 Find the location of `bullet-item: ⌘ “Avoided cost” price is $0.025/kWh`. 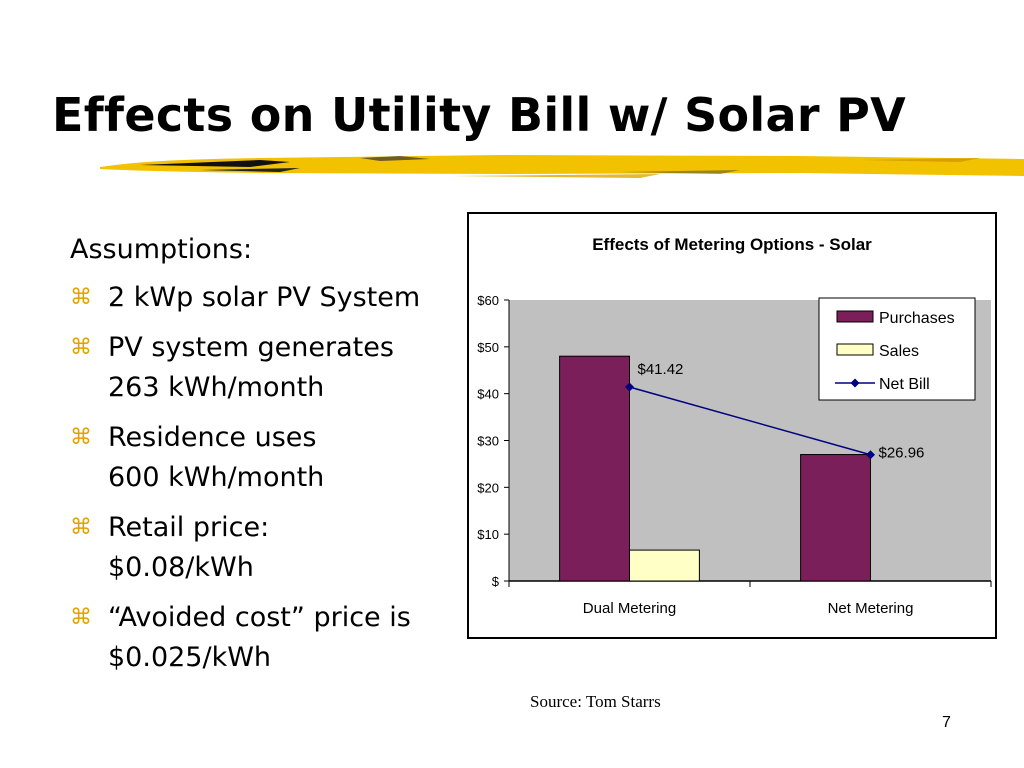

bullet-item: ⌘ “Avoided cost” price is $0.025/kWh is located at coordinates (270, 638).